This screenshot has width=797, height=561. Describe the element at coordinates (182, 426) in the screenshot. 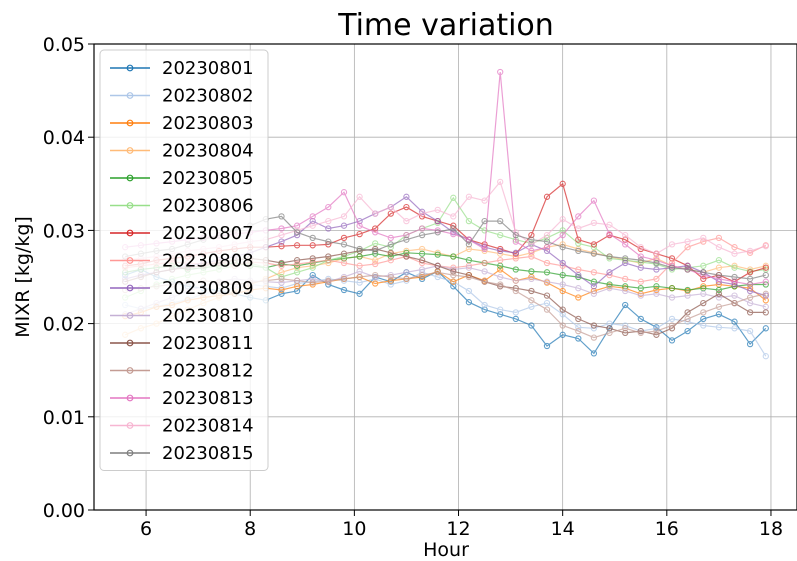

I see `legend-item: 20230814` at that location.